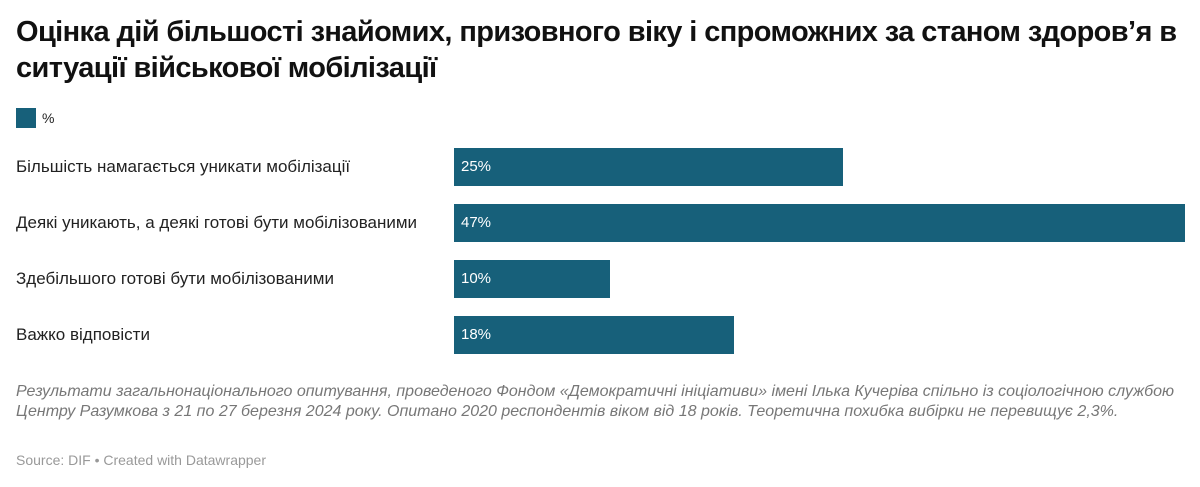  I want to click on legend-swatch, so click(26, 118).